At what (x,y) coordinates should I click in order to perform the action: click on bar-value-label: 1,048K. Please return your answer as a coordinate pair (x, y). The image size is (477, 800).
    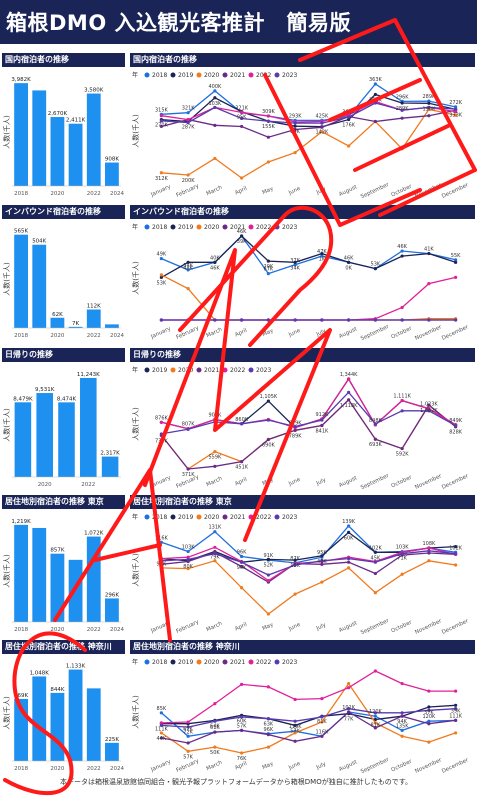
    Looking at the image, I should click on (40, 673).